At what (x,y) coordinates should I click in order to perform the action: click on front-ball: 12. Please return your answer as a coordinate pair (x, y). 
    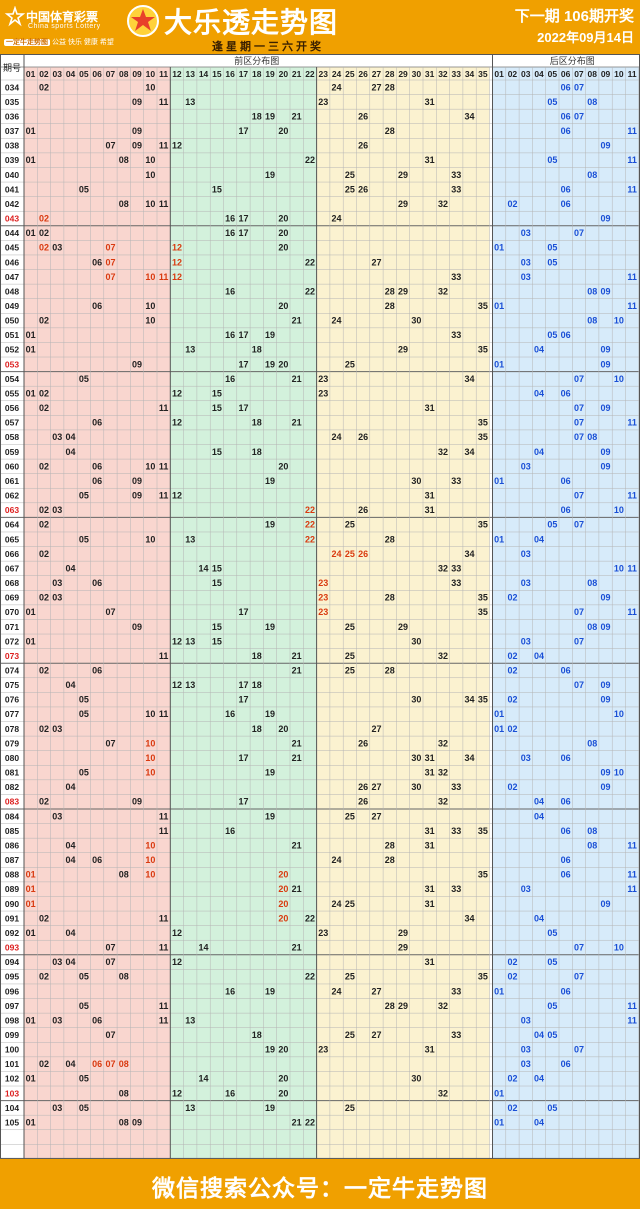
    Looking at the image, I should click on (177, 1093).